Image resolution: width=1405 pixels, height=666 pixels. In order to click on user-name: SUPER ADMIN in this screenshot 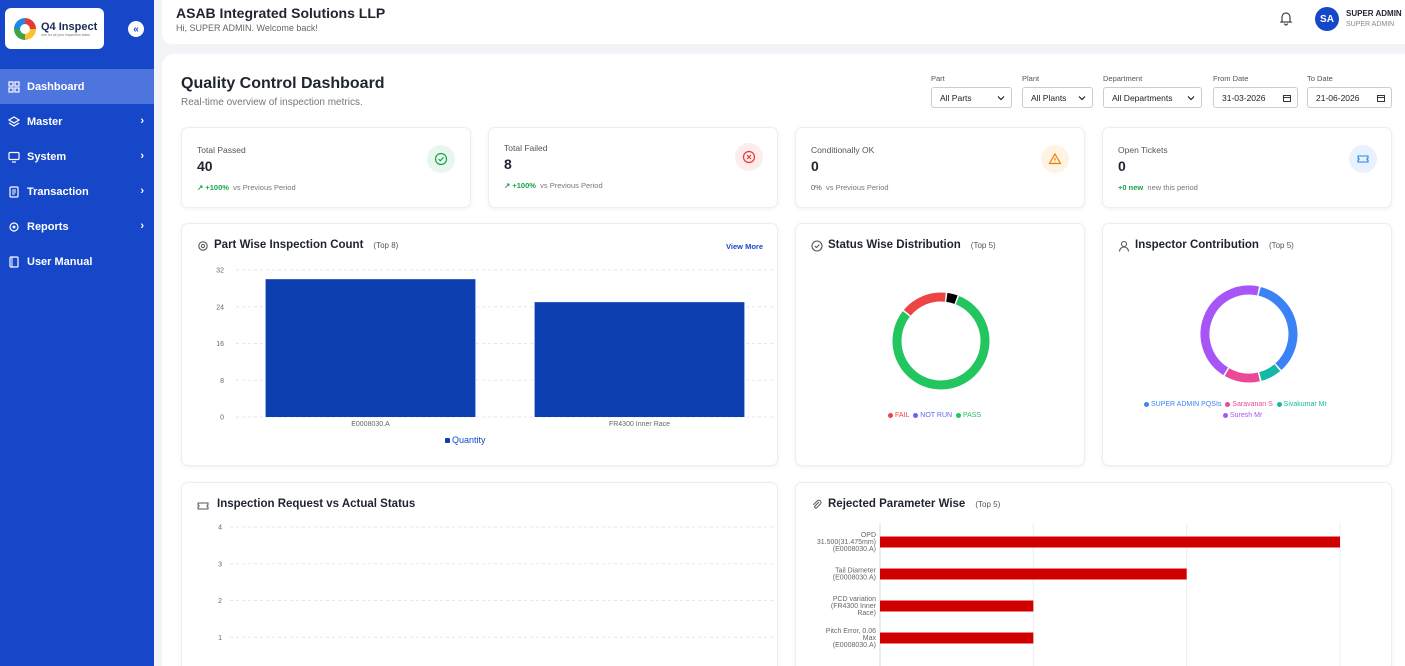, I will do `click(1374, 13)`.